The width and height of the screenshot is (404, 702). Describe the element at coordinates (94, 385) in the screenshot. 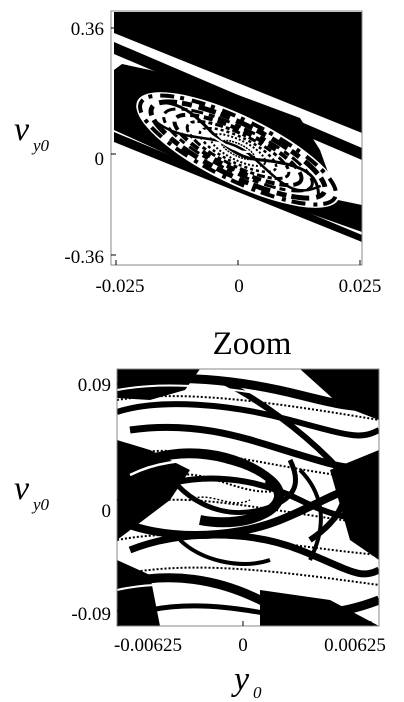

I see `bottom-y-tick-label: 0.09` at that location.